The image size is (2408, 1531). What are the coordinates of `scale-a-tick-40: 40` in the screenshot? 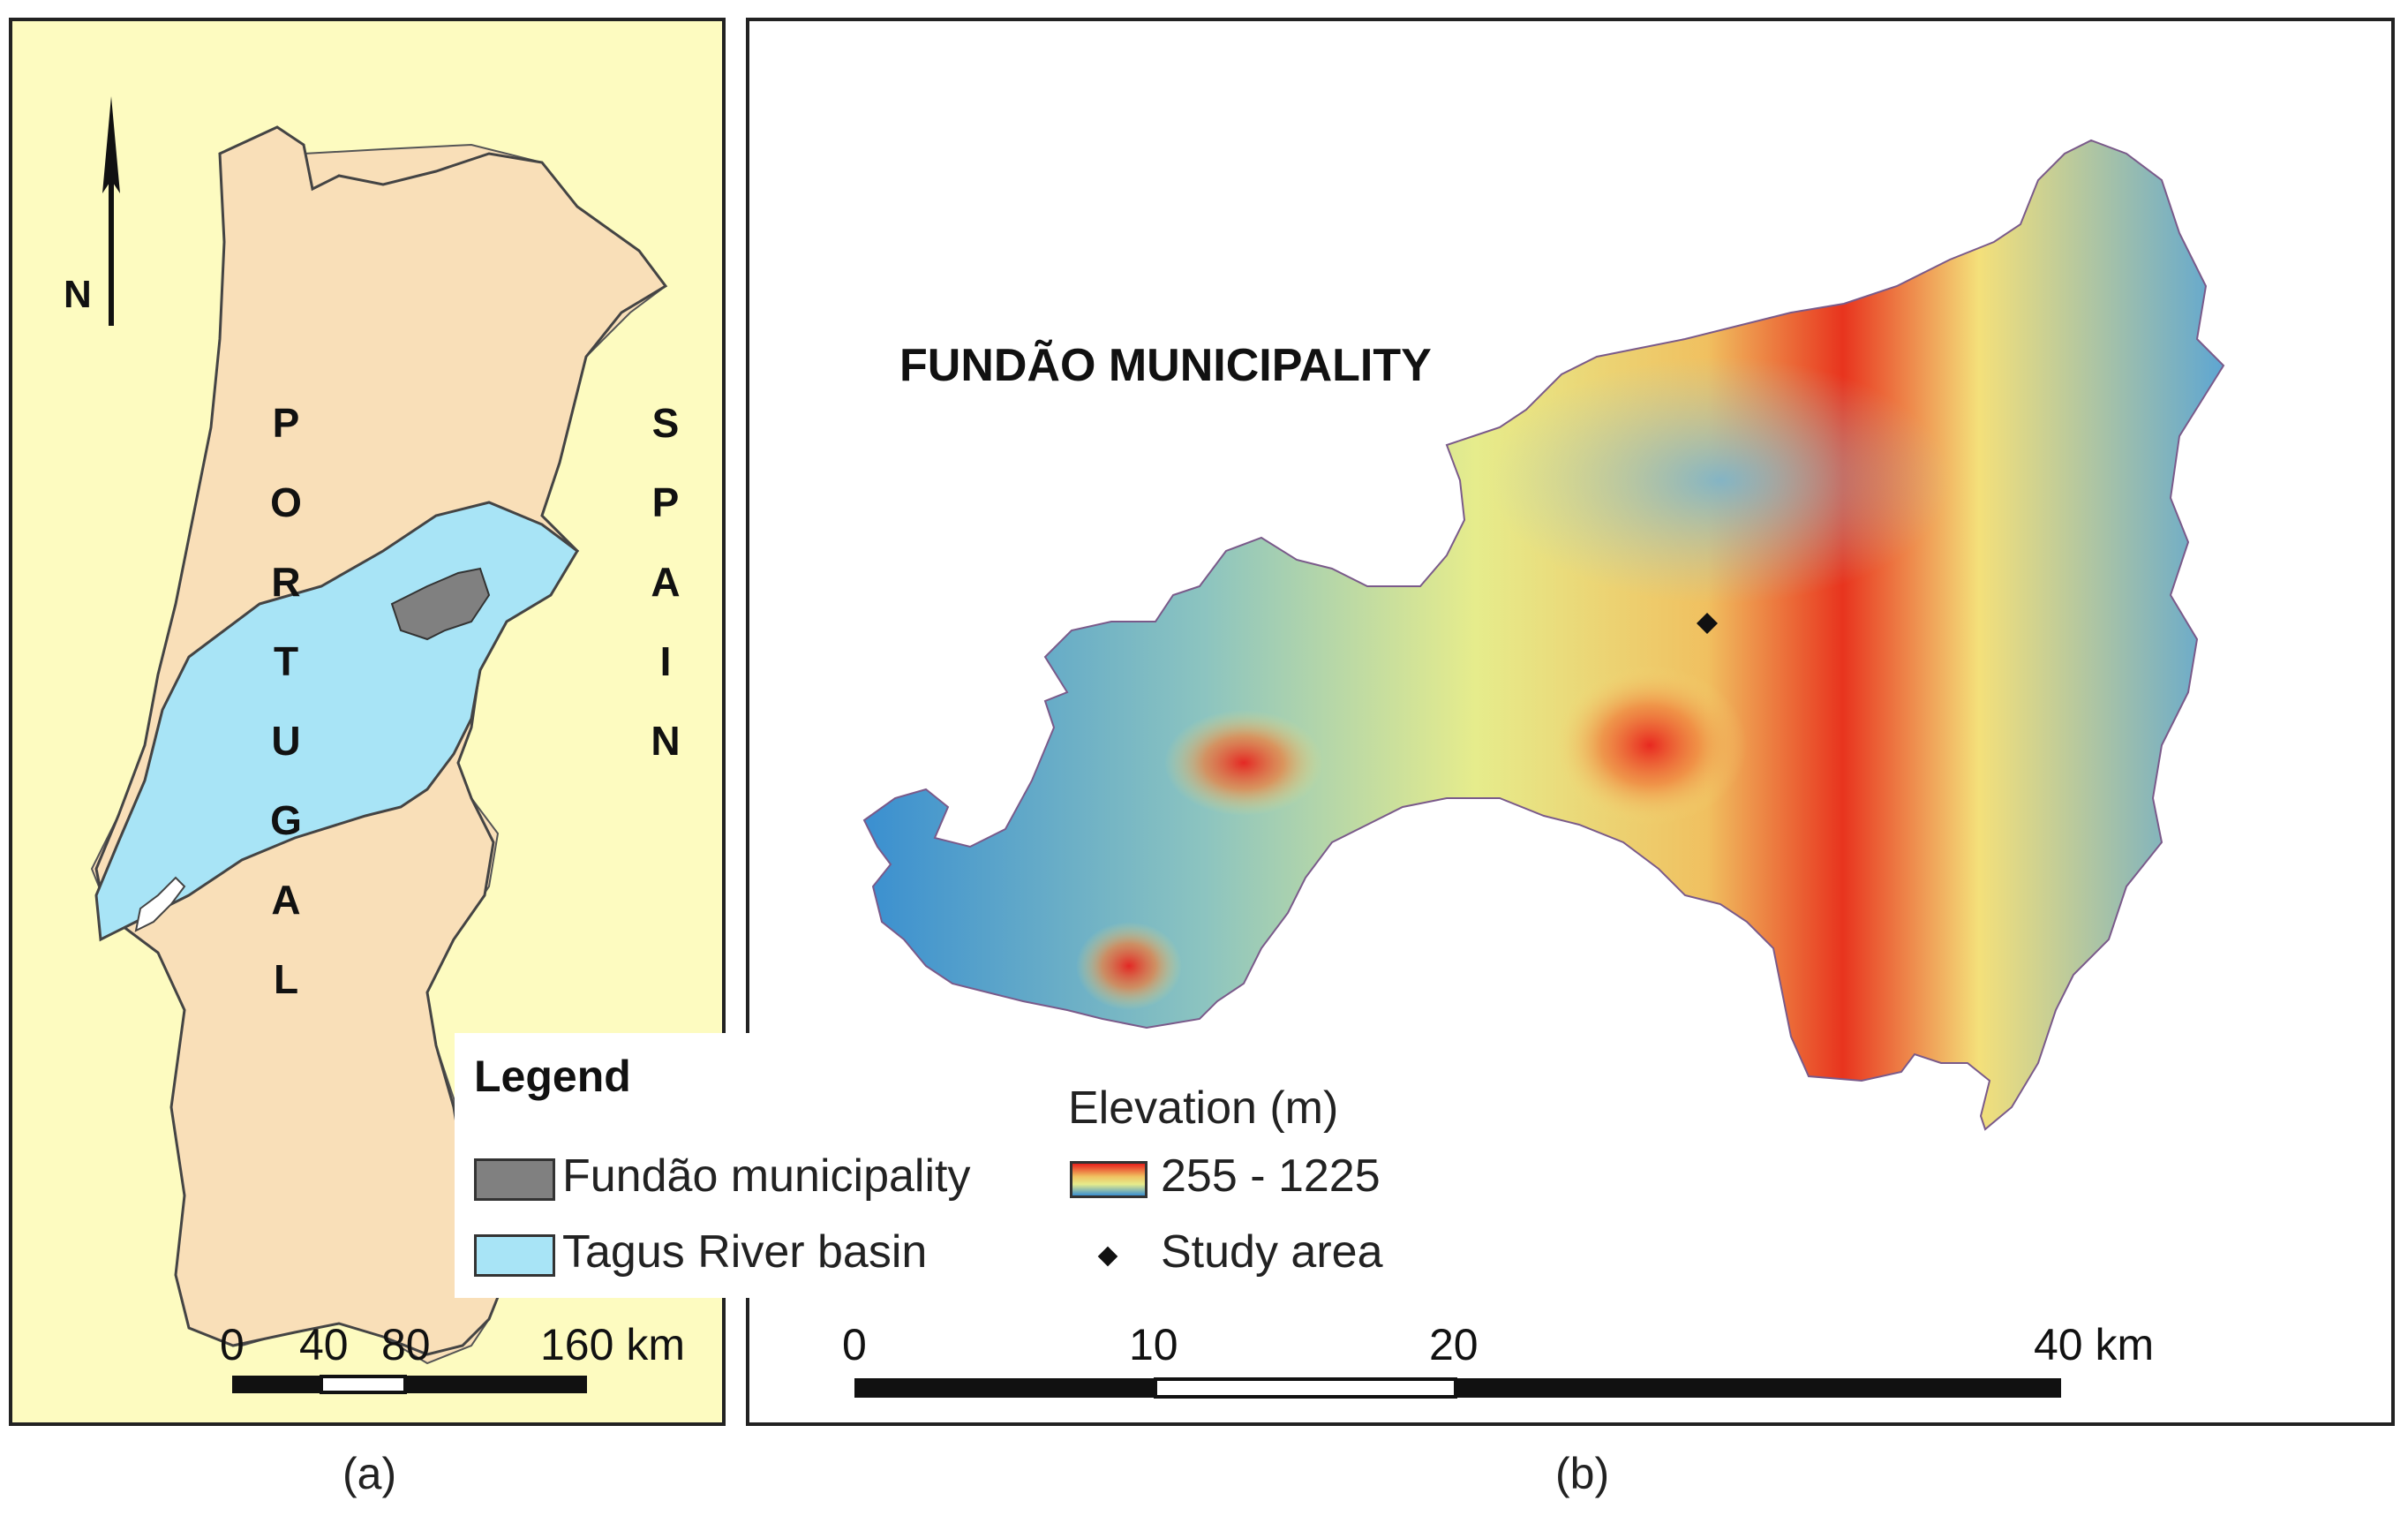 It's located at (324, 1344).